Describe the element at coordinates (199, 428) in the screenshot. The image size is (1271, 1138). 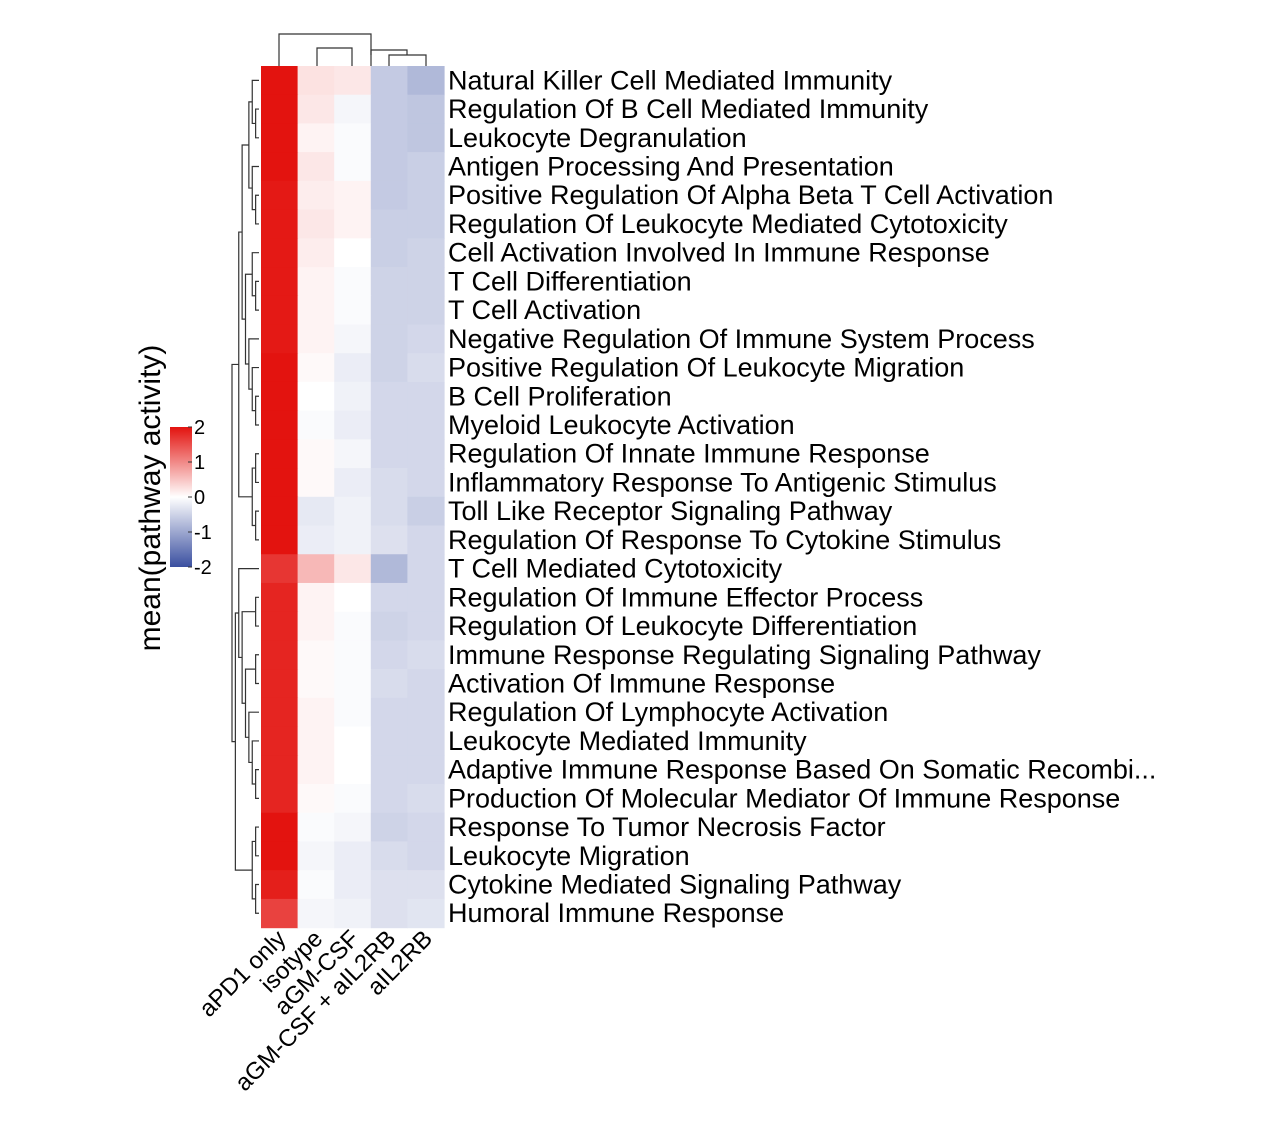
I see `colorbar-tick-label: 2` at that location.